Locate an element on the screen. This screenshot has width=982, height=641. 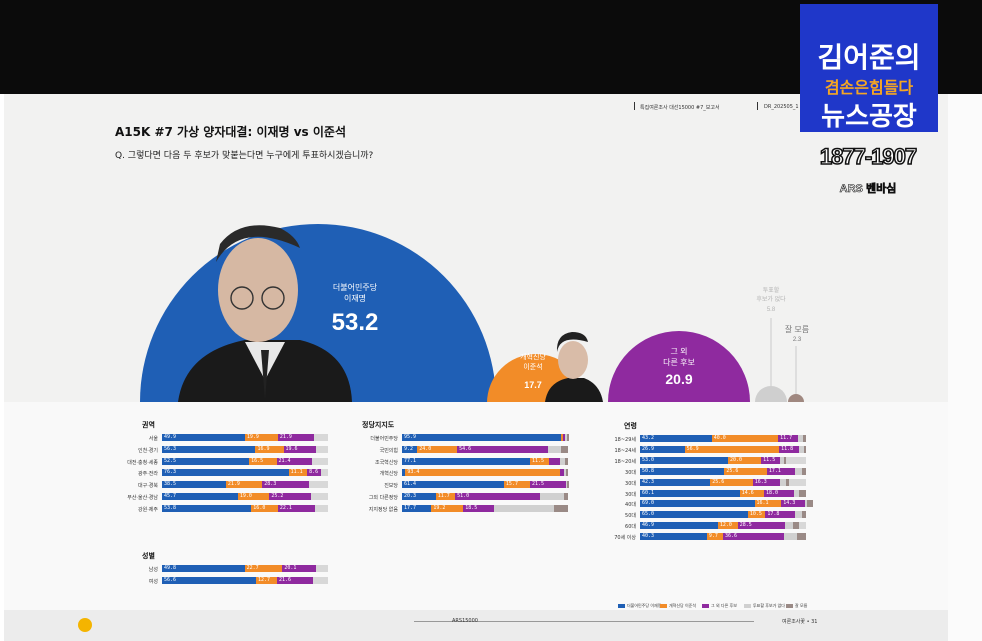
legend-label: 투표할 후보가 없다 is located at coordinates (769, 605).